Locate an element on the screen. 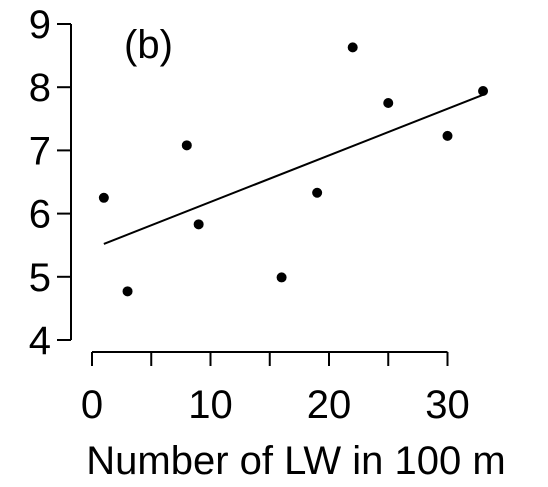 The width and height of the screenshot is (548, 487). y-tick-label: 9 is located at coordinates (40, 25).